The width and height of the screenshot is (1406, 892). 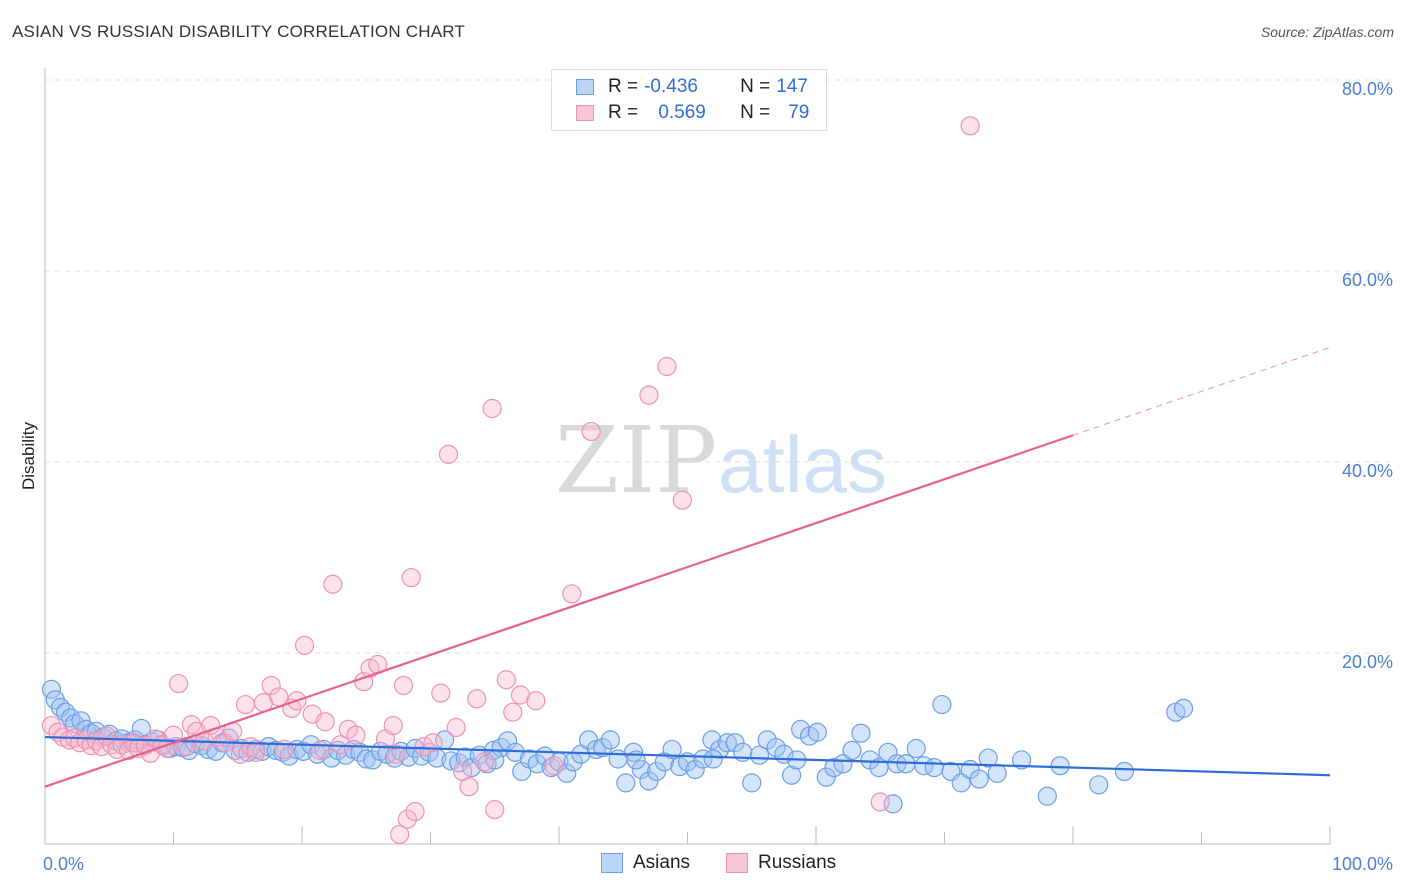 What do you see at coordinates (1362, 864) in the screenshot?
I see `x-tick-label: 100.0%` at bounding box center [1362, 864].